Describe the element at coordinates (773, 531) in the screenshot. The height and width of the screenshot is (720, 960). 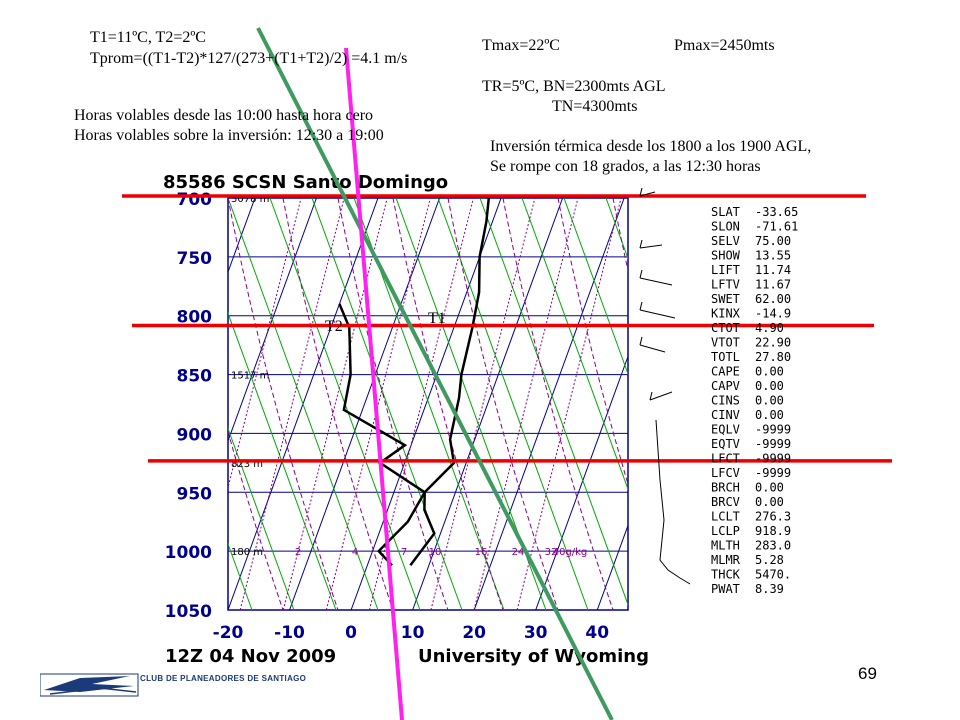
I see `index-value: 918.9` at that location.